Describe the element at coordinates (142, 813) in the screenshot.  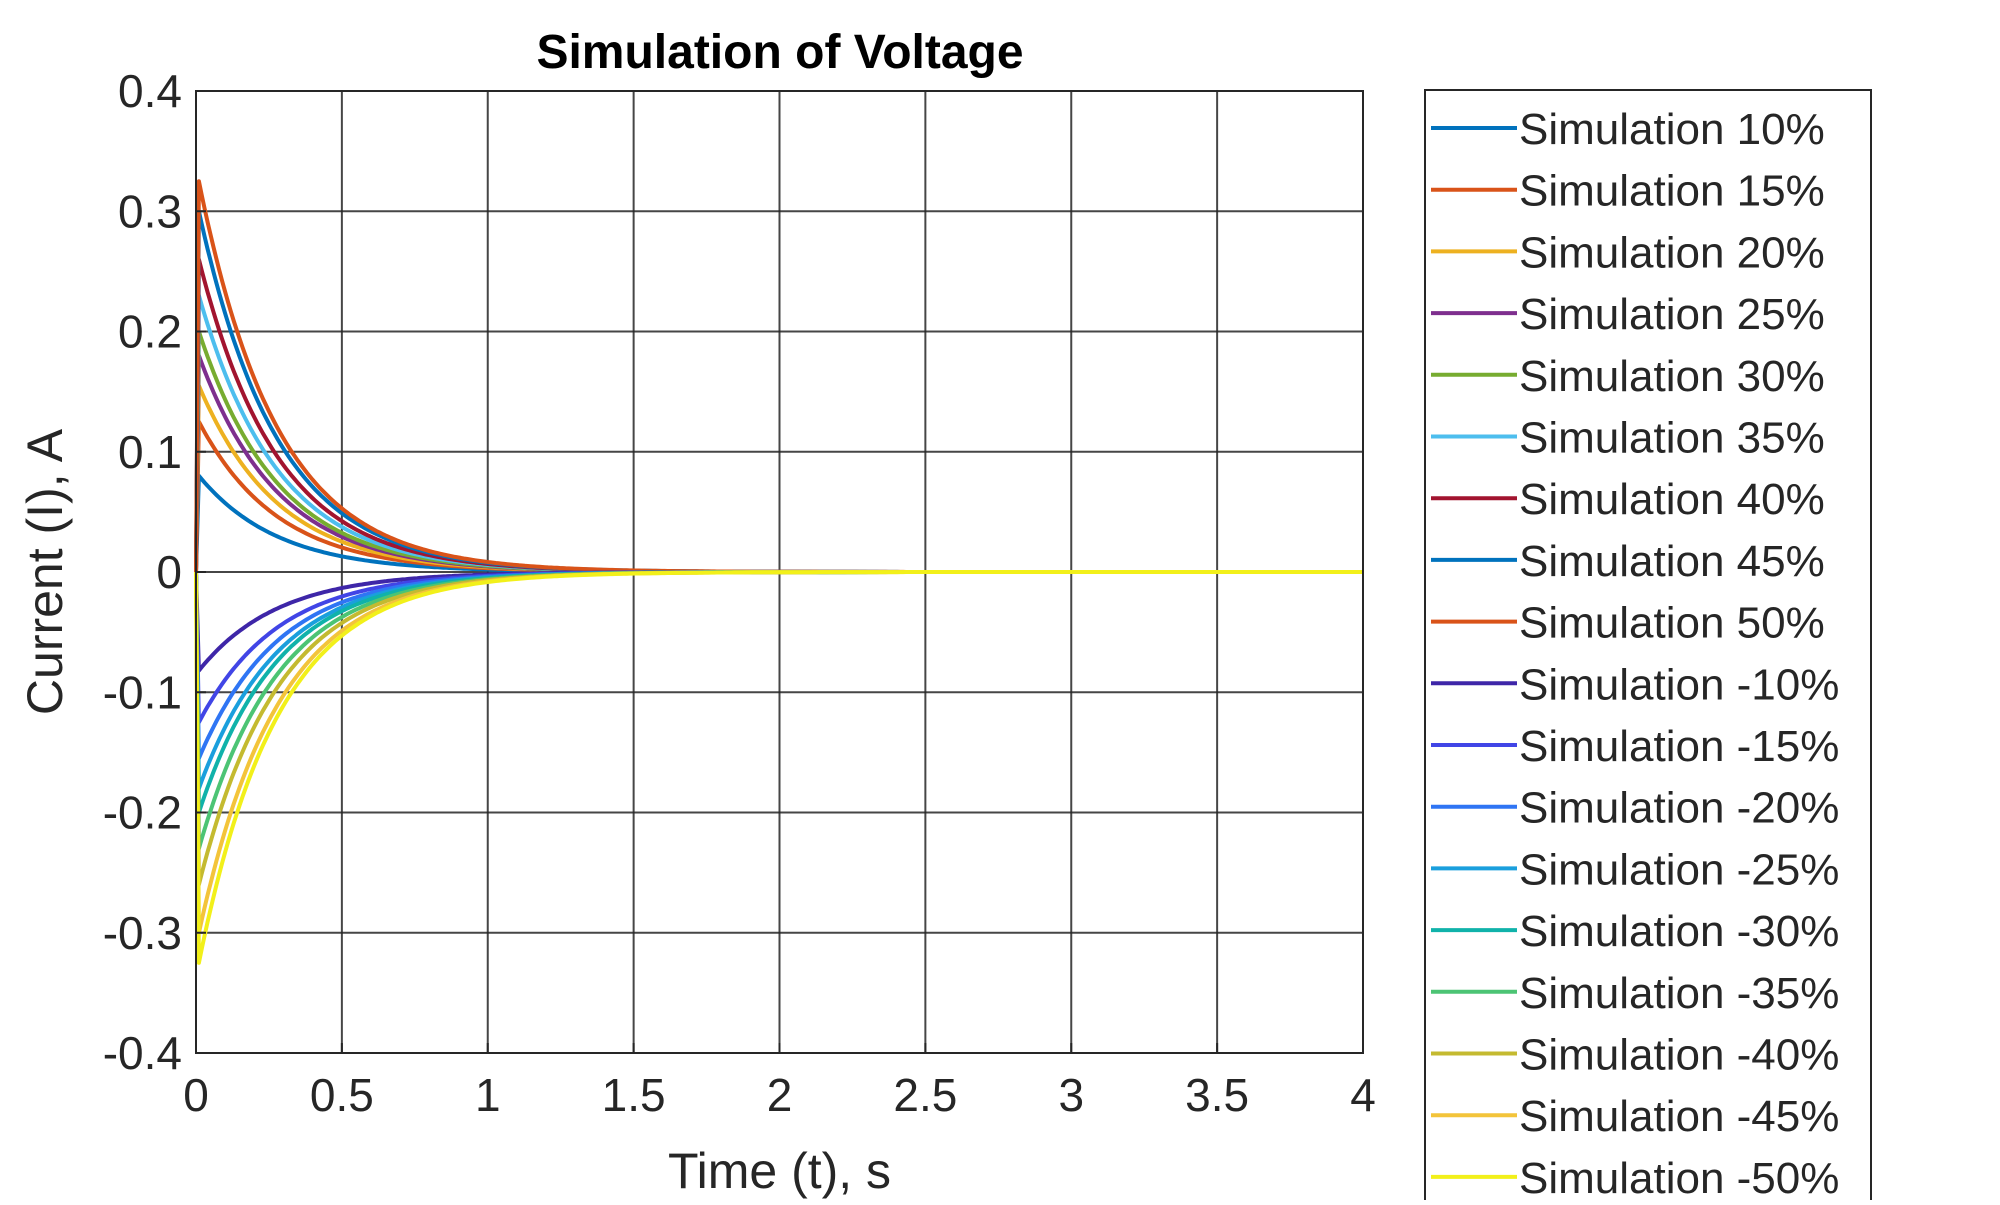
I see `y-tick-label: -0.2` at that location.